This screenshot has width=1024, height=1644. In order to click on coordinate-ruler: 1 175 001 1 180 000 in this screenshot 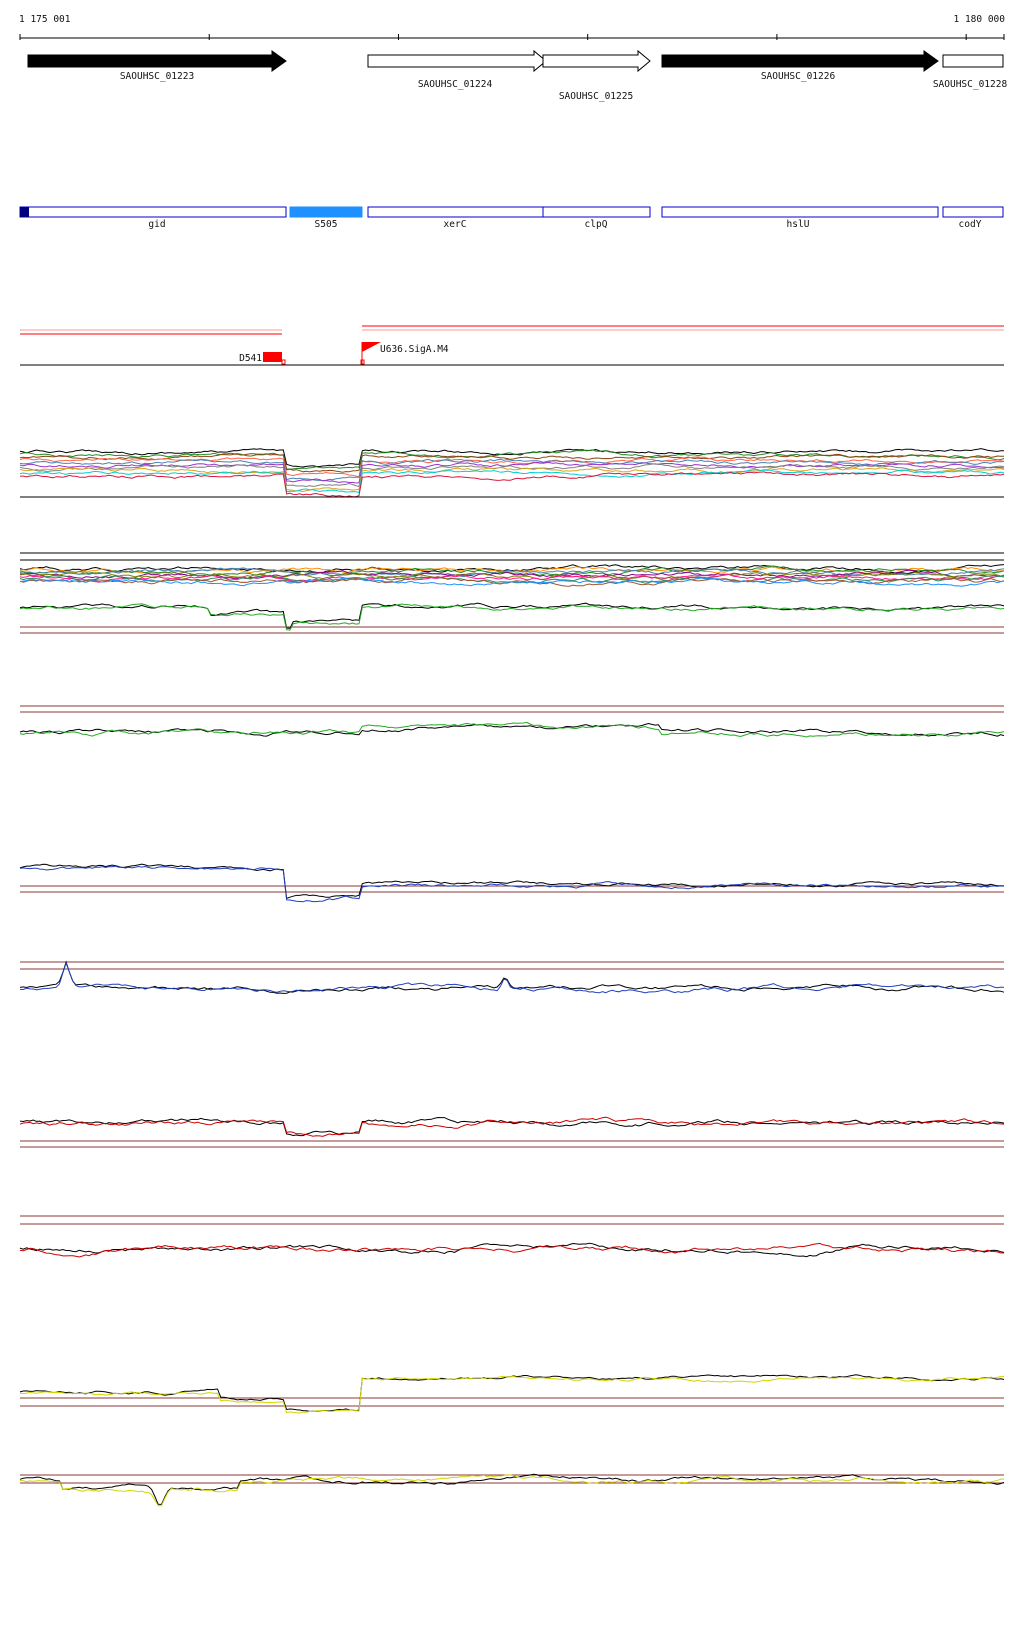, I will do `click(512, 27)`.